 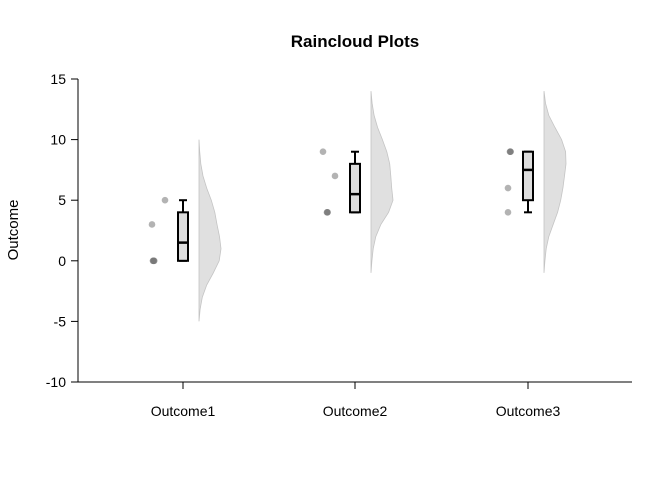 What do you see at coordinates (56, 382) in the screenshot?
I see `y-tick-label: -10` at bounding box center [56, 382].